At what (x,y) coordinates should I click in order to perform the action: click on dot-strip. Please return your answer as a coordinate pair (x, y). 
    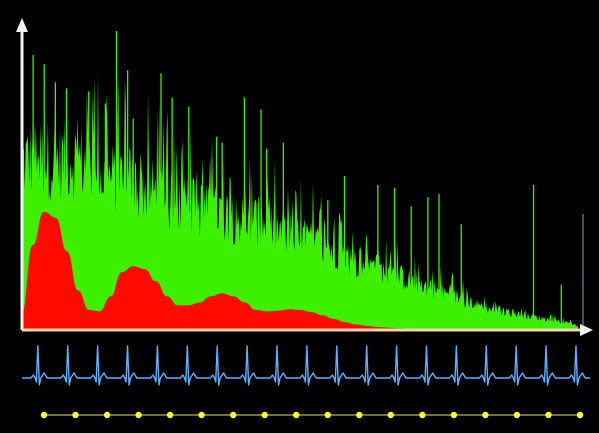
    Looking at the image, I should click on (312, 415).